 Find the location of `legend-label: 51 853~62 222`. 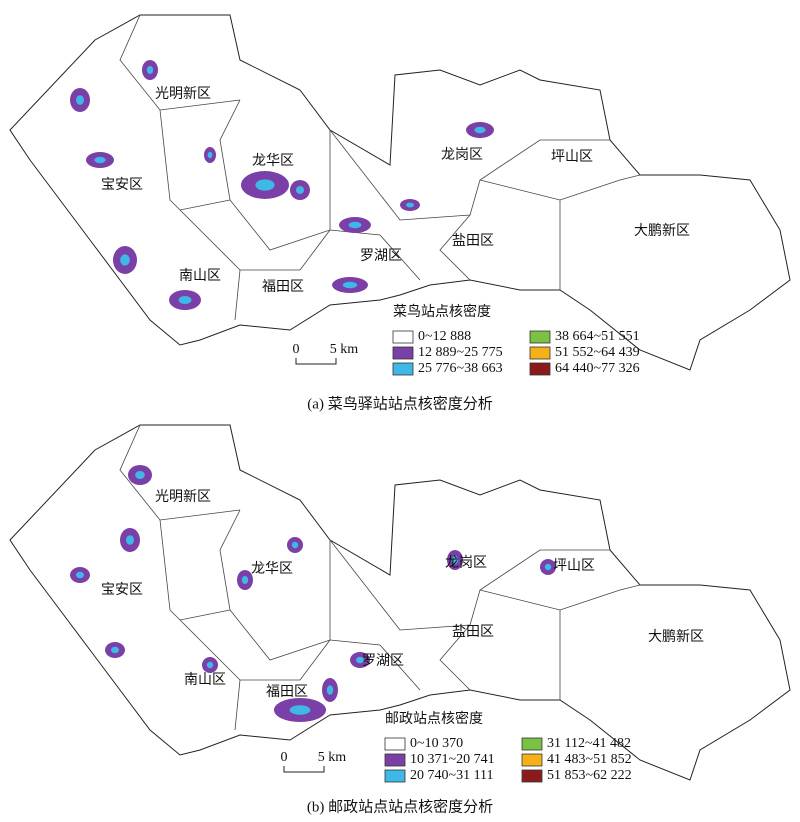

legend-label: 51 853~62 222 is located at coordinates (589, 775).